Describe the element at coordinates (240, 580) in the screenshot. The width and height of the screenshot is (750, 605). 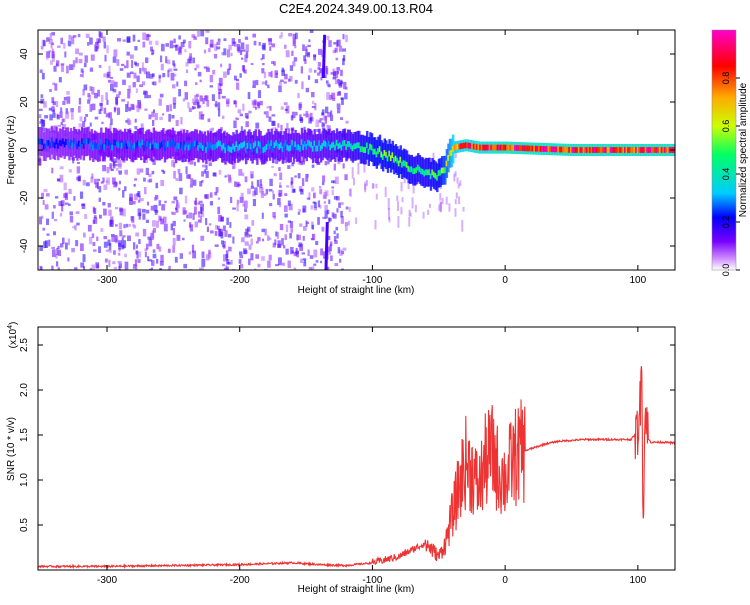
I see `x-tick-label: -200` at that location.